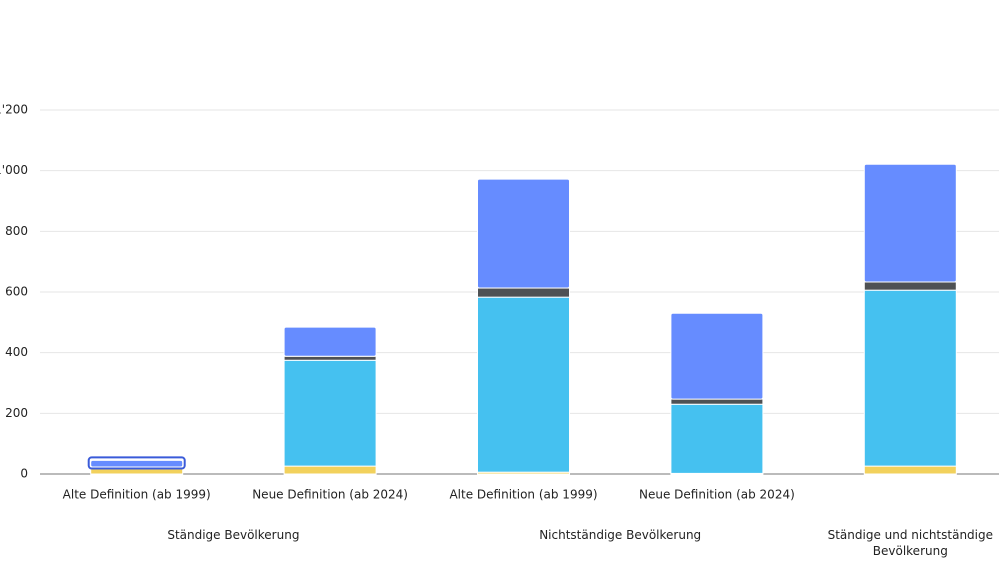 The image size is (999, 561). What do you see at coordinates (24, 474) in the screenshot?
I see `y-tick-label: 0` at bounding box center [24, 474].